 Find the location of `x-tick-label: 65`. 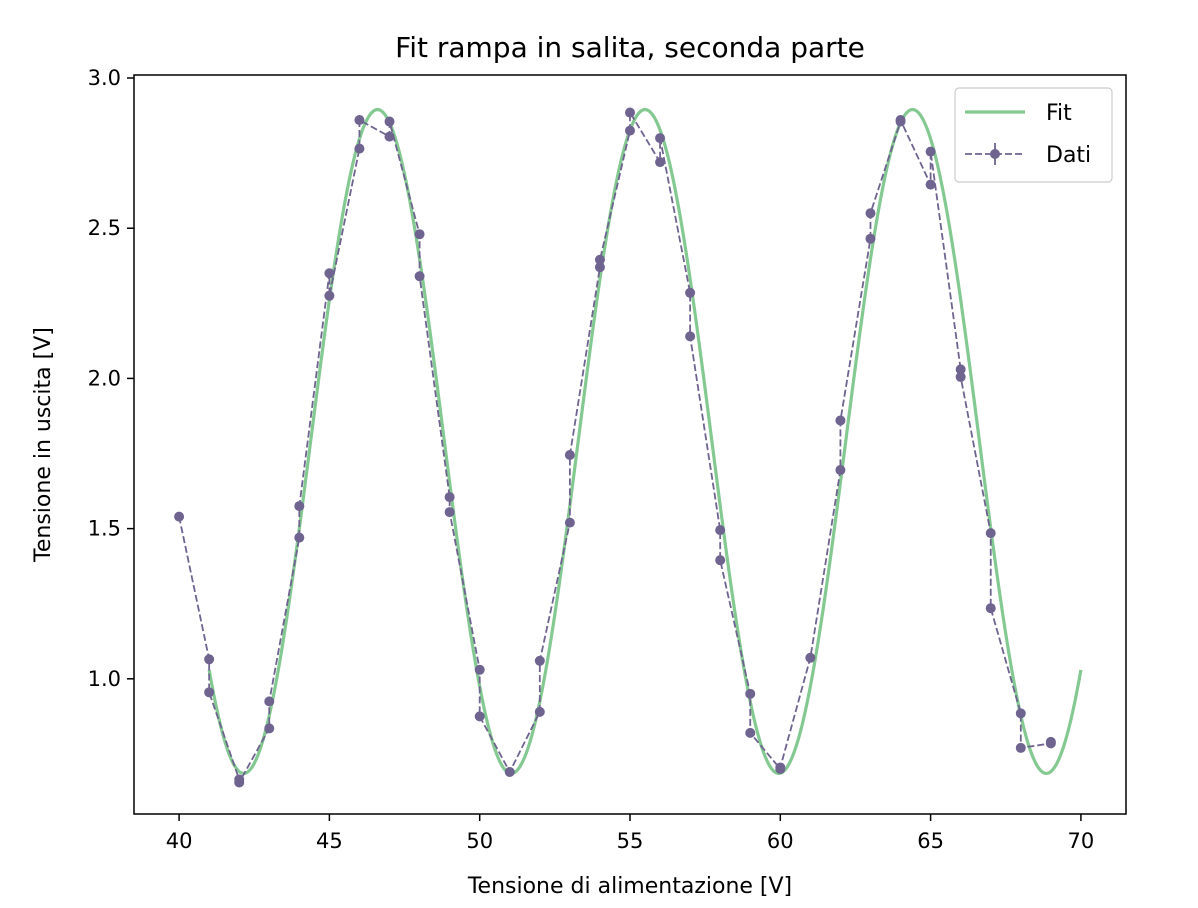

x-tick-label: 65 is located at coordinates (930, 841).